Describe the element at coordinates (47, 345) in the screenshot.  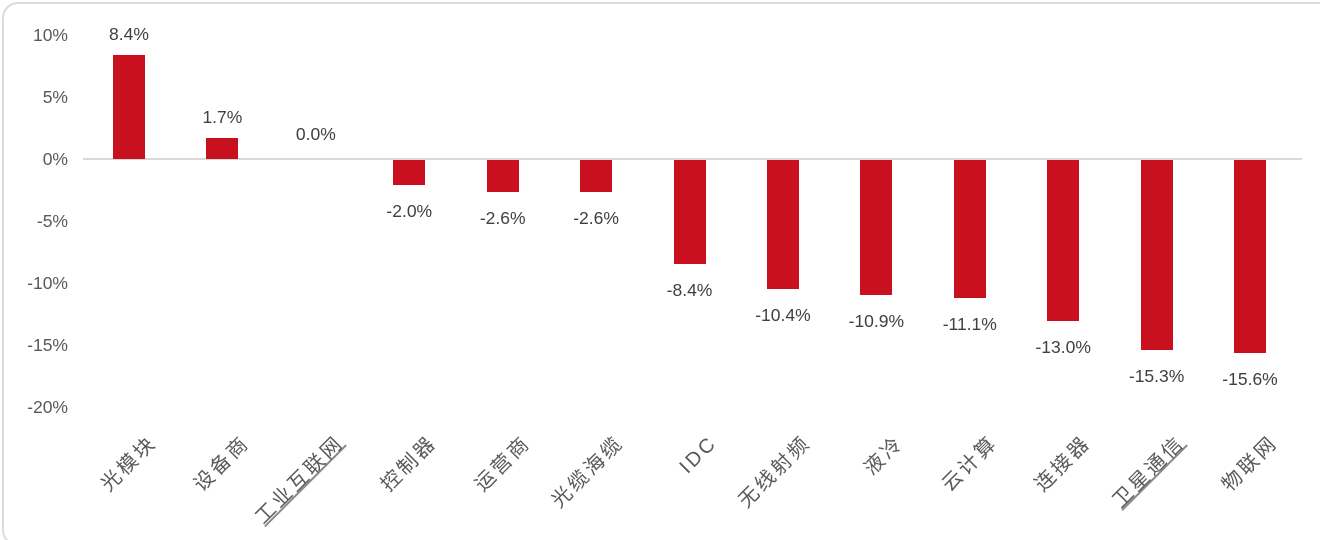
I see `y-axis-tick-label: -15%` at that location.